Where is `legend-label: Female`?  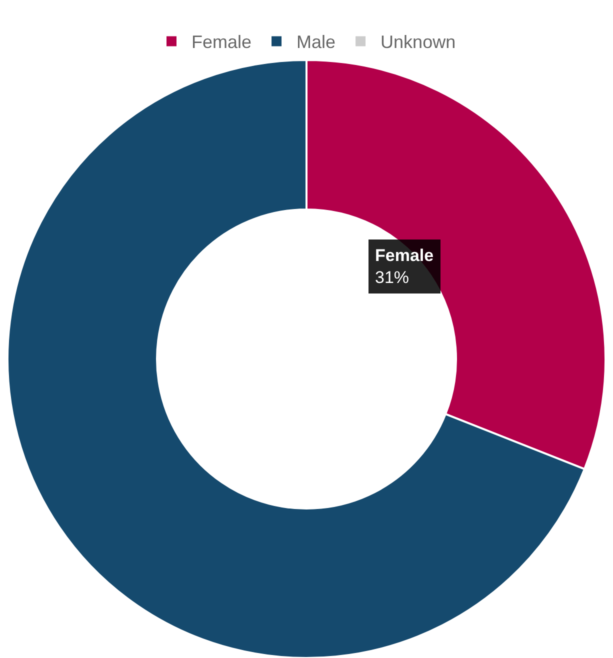
legend-label: Female is located at coordinates (222, 42).